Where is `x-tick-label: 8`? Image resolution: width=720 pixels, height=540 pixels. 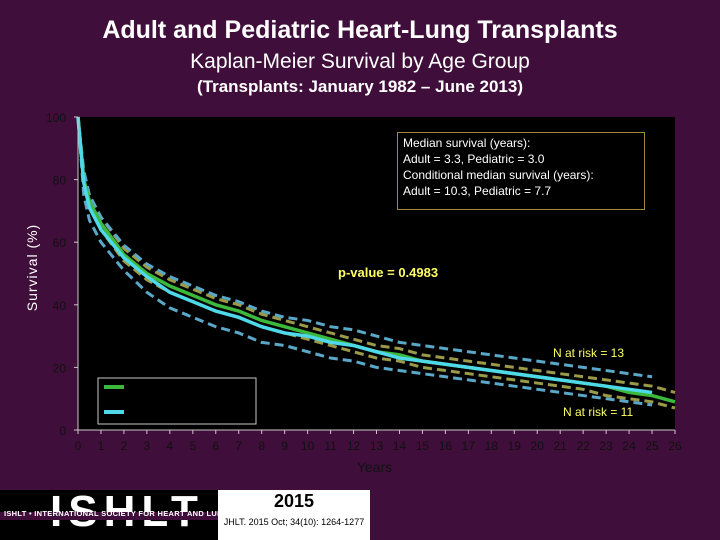
x-tick-label: 8 is located at coordinates (261, 446).